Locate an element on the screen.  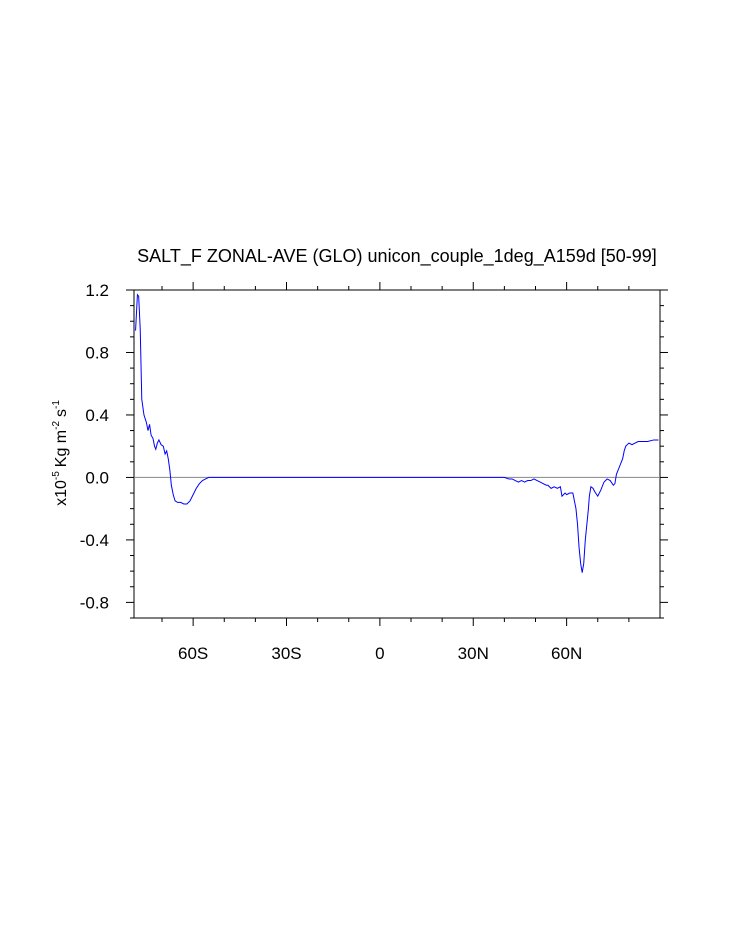
y-tick-label: 0.4 is located at coordinates (97, 415).